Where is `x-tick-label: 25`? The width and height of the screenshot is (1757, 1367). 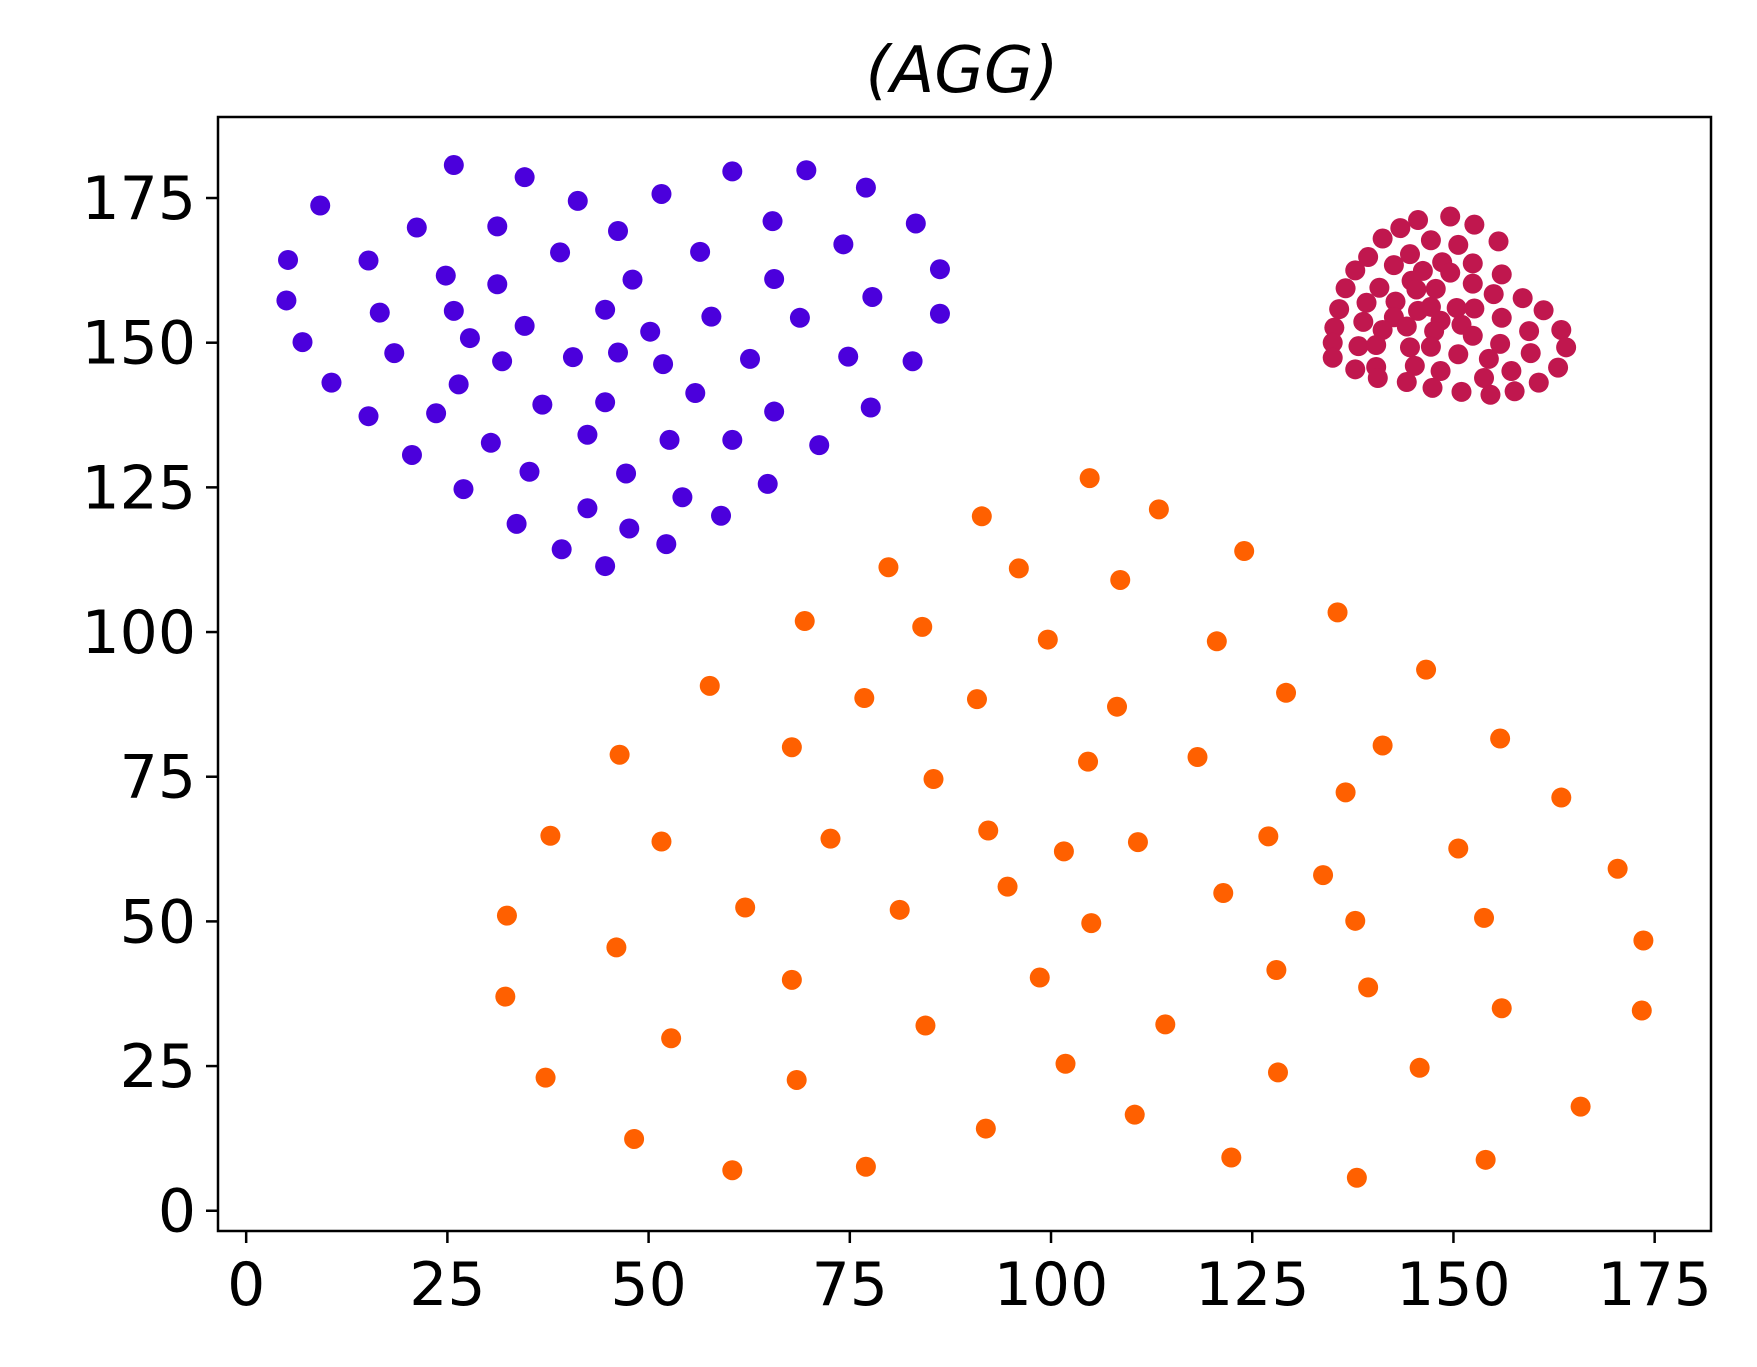
x-tick-label: 25 is located at coordinates (447, 1285).